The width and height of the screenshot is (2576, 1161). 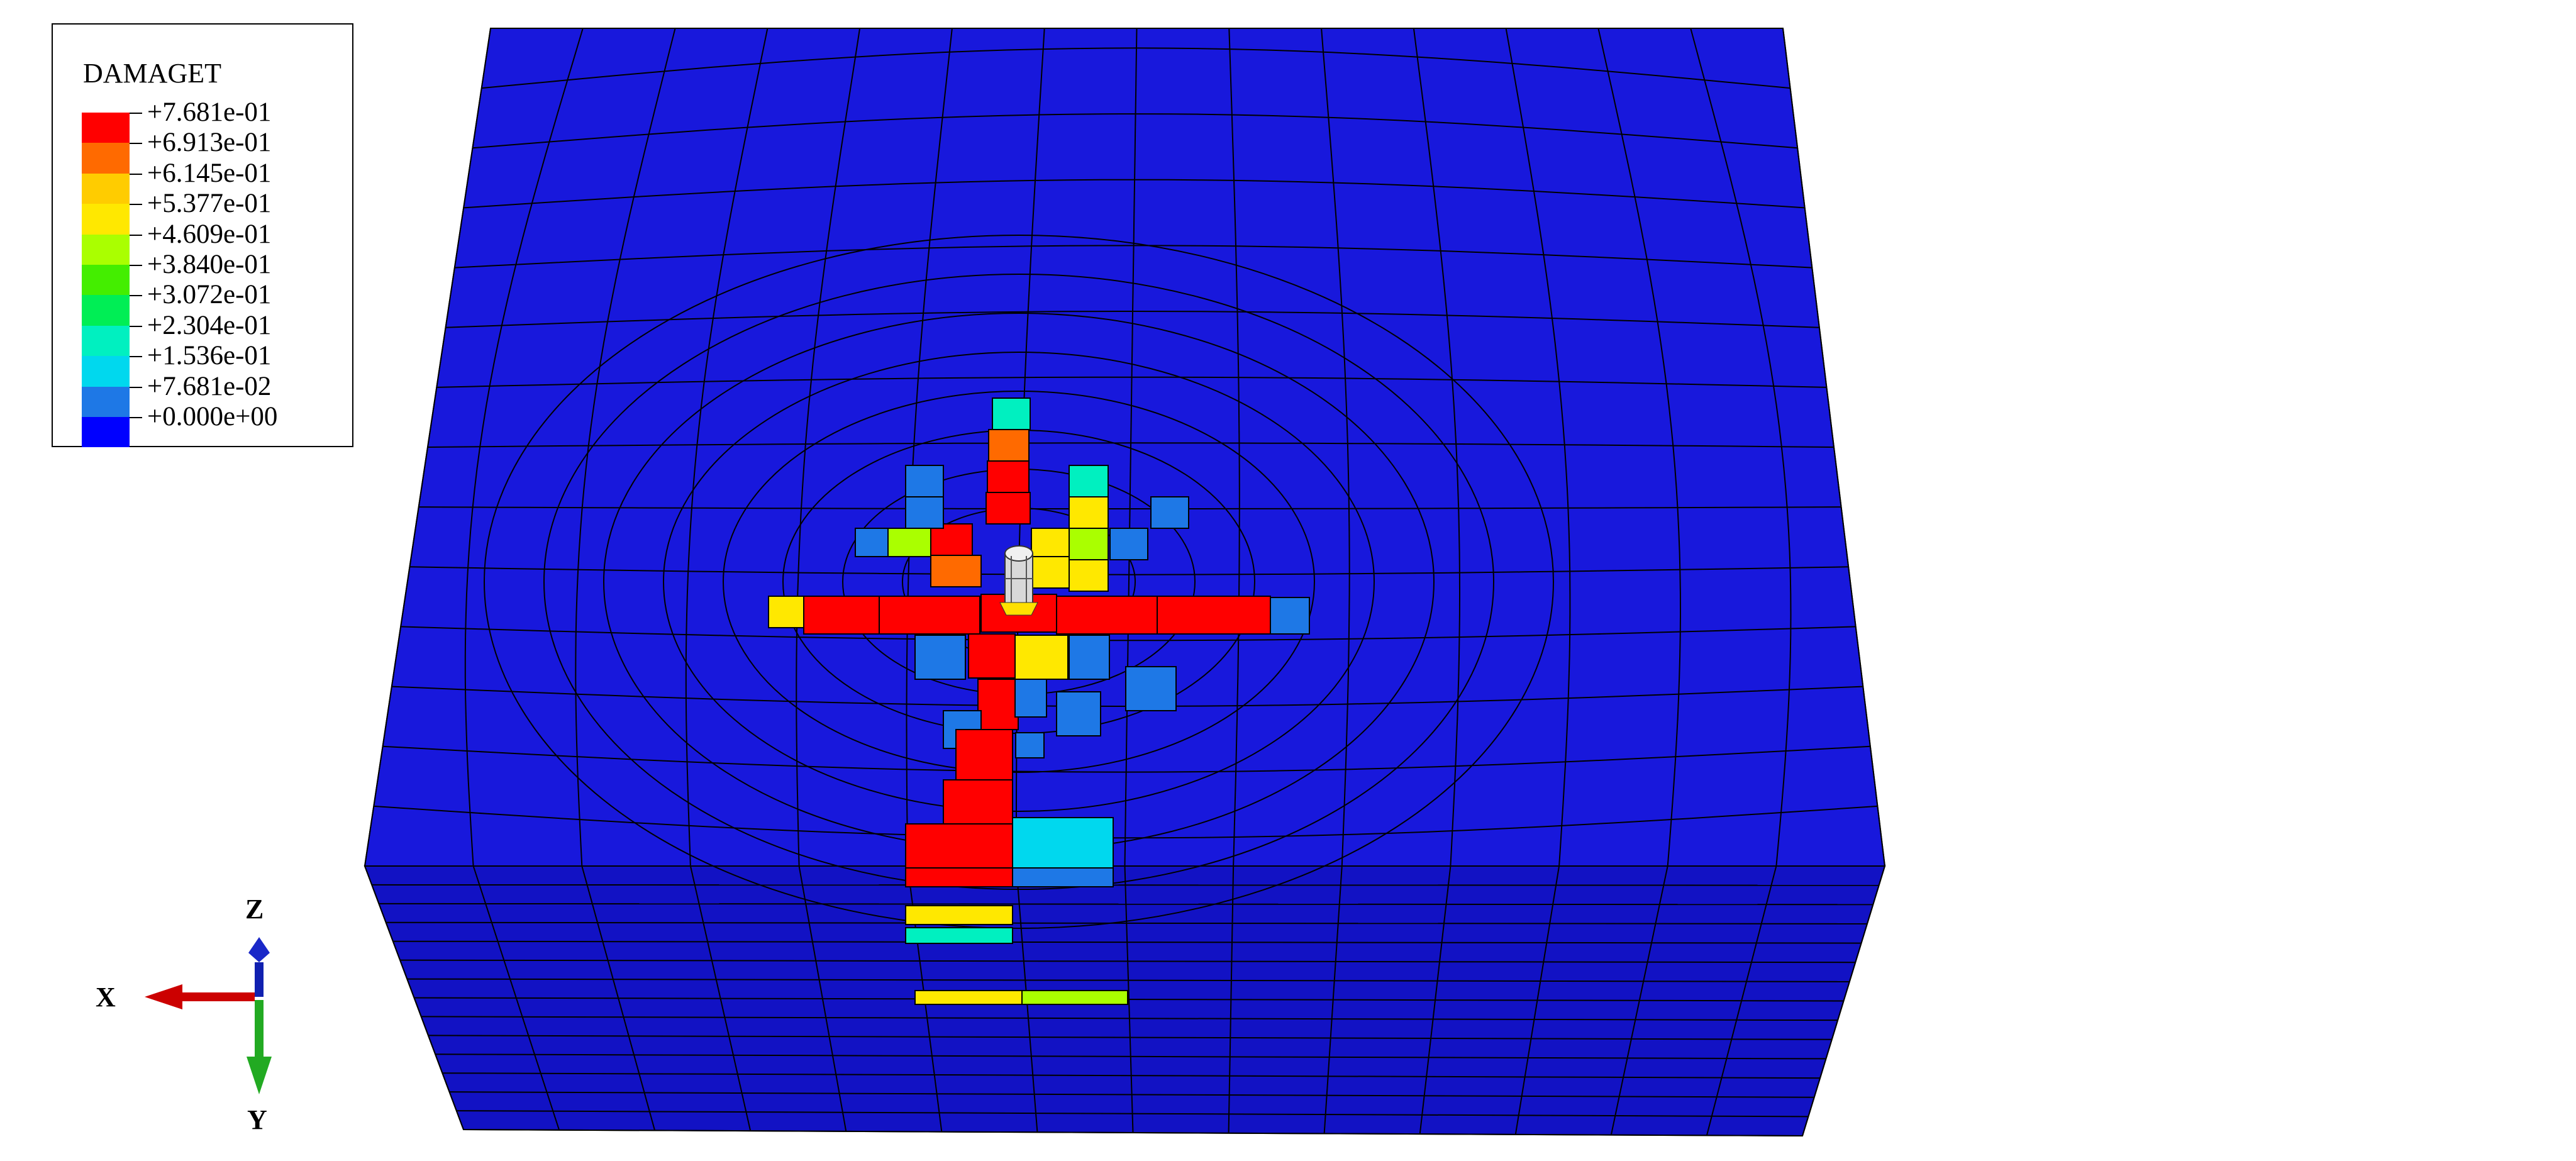 I want to click on y-axis-label: Y, so click(x=257, y=1119).